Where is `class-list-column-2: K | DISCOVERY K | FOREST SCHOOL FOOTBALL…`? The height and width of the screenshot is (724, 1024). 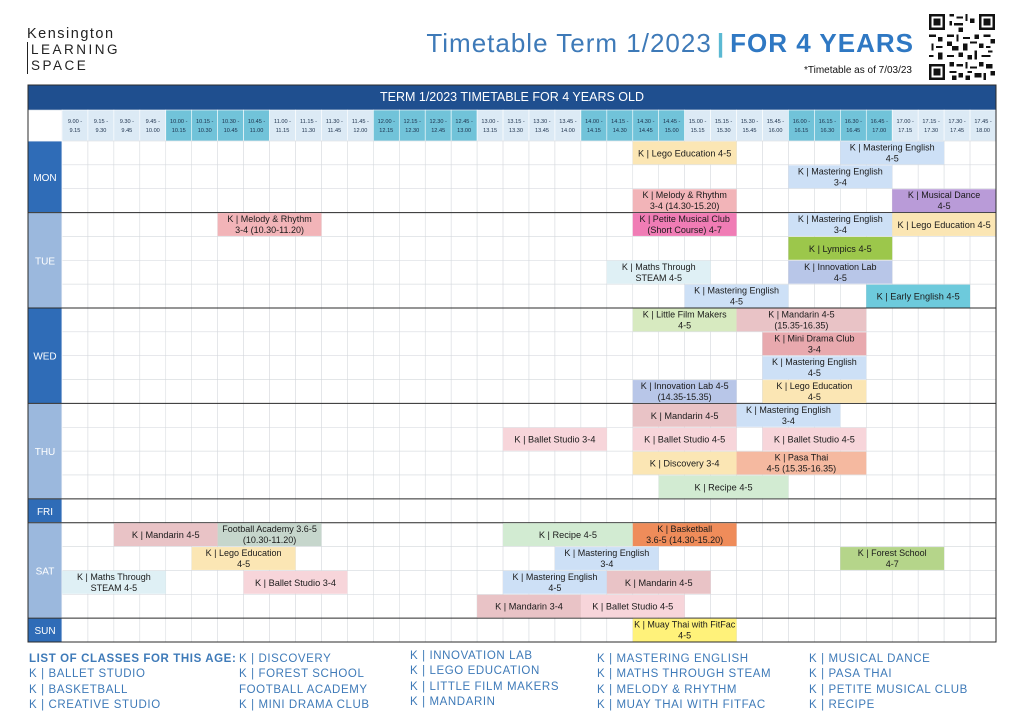
class-list-column-2: K | DISCOVERY K | FOREST SCHOOL FOOTBALL… is located at coordinates (304, 682).